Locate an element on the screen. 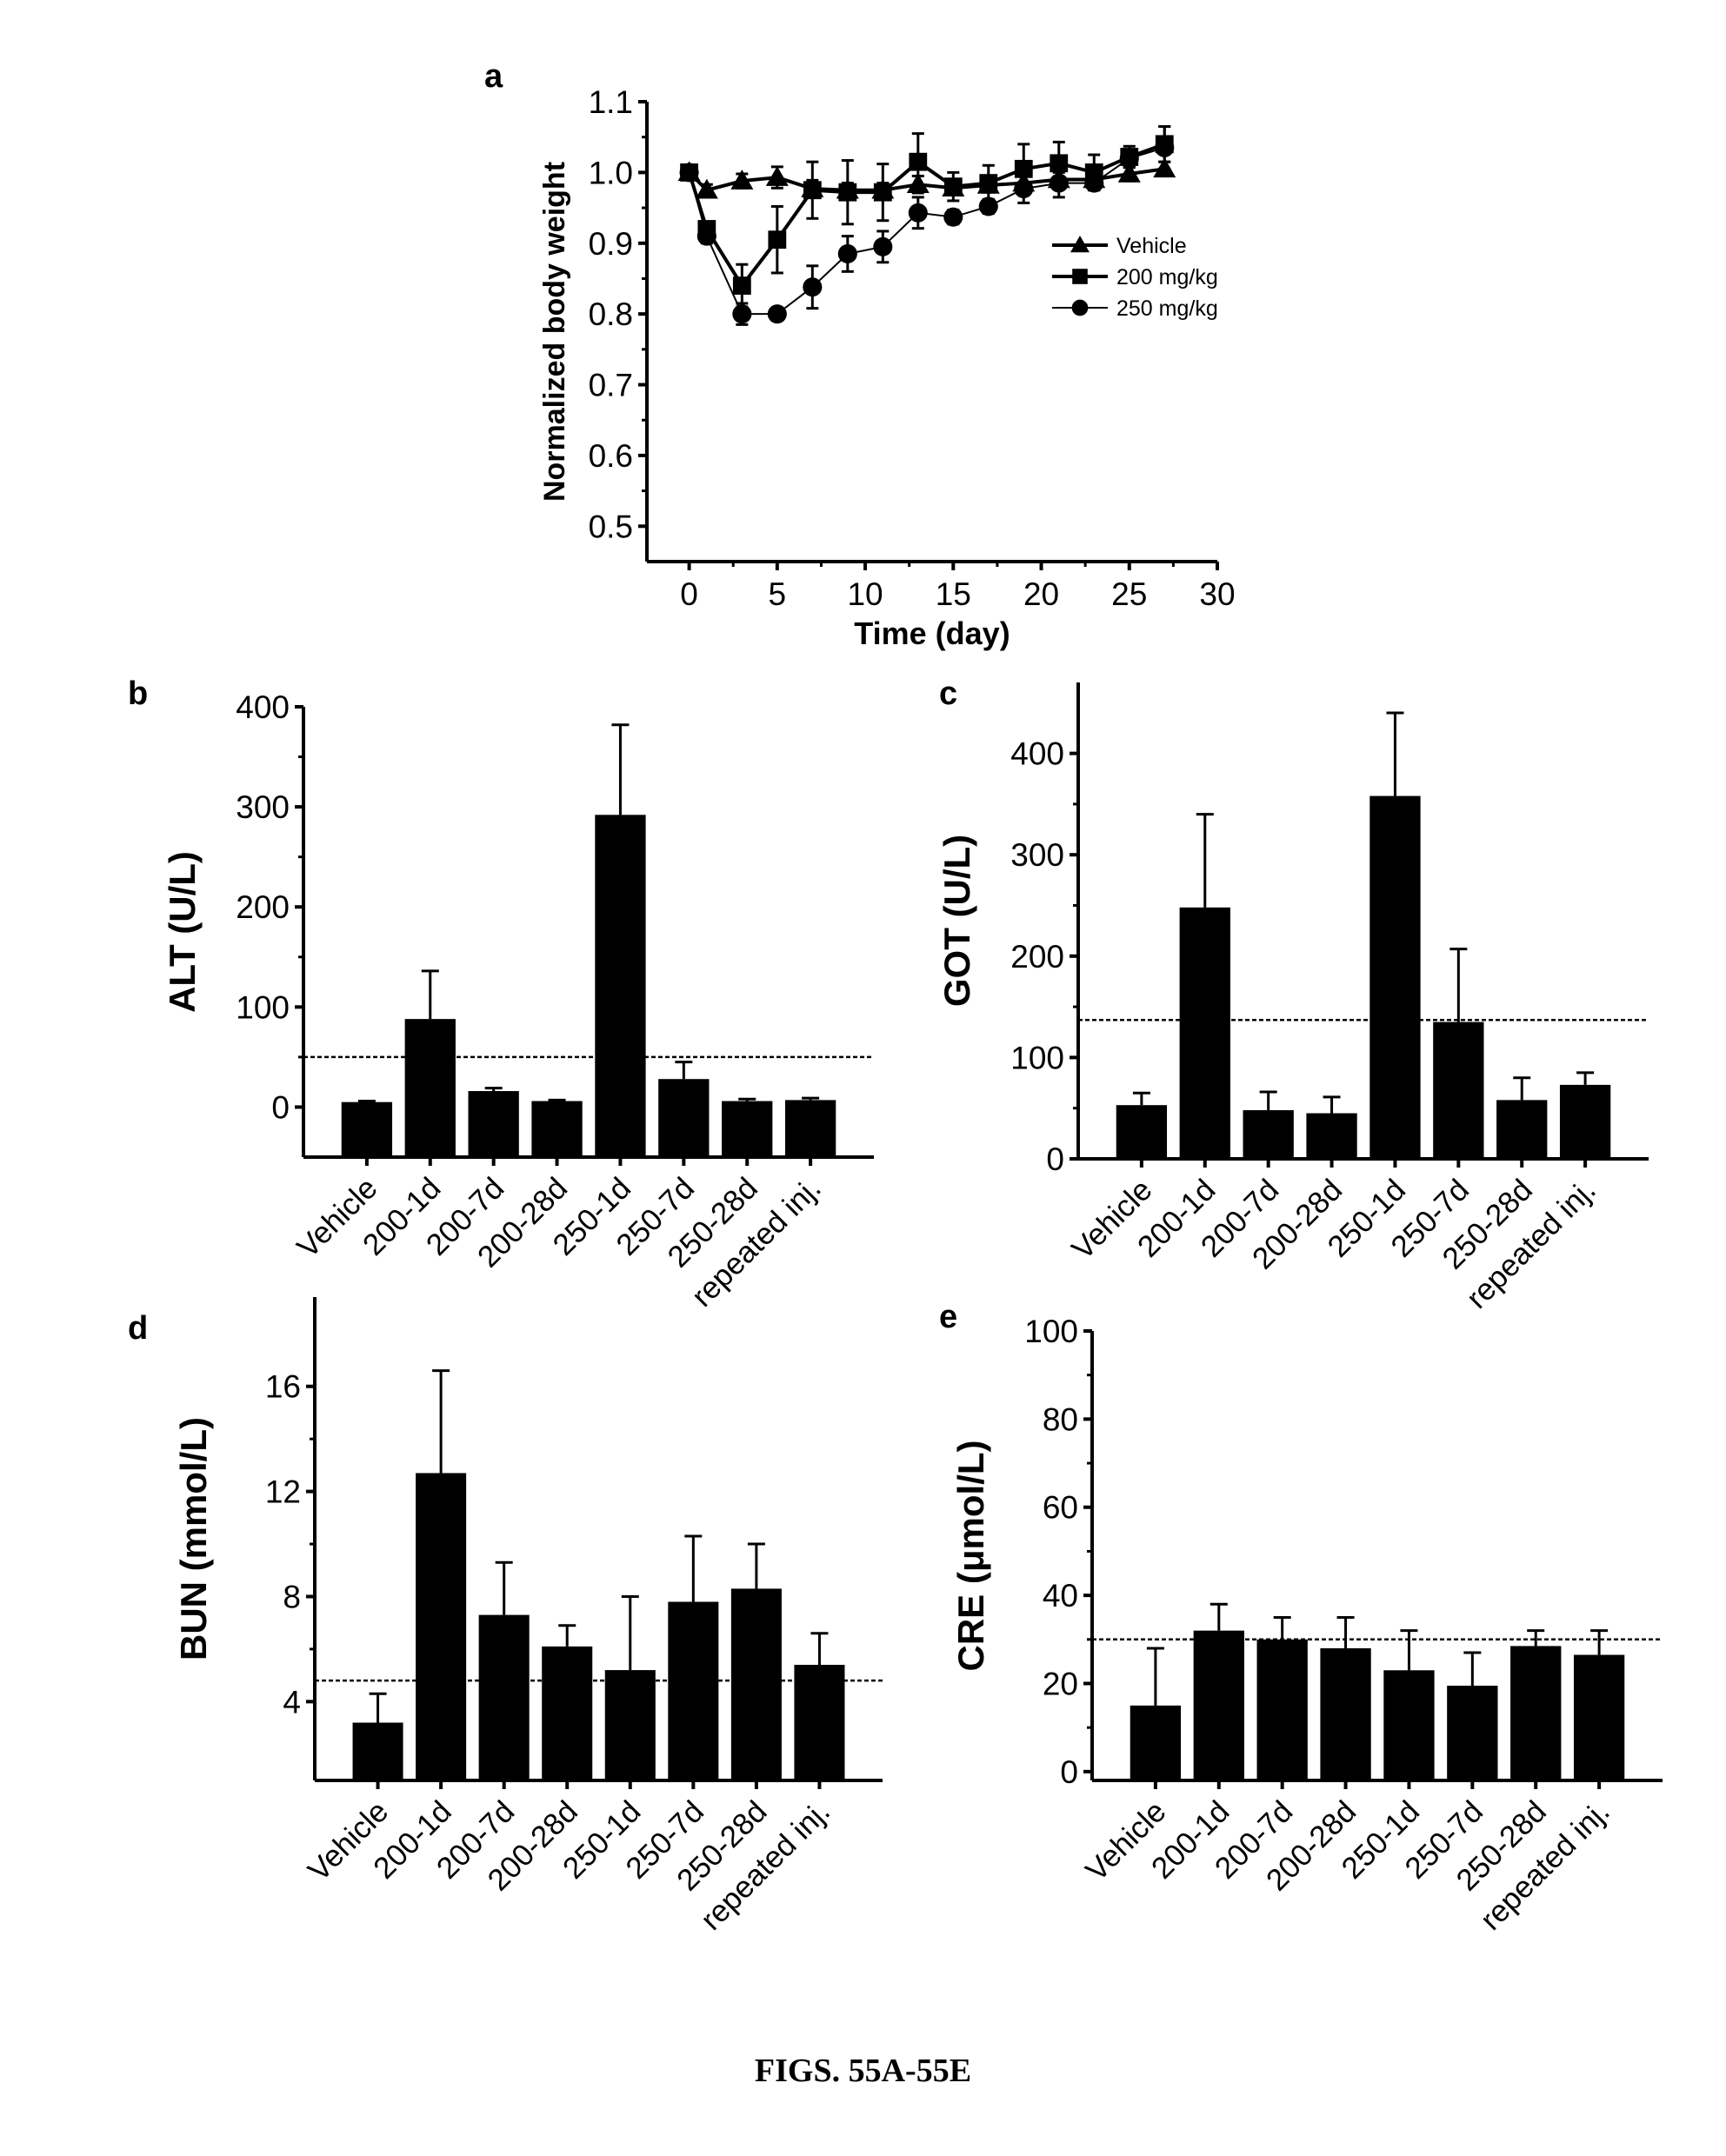 This screenshot has height=2156, width=1726. x-tick-label: 25 is located at coordinates (1129, 594).